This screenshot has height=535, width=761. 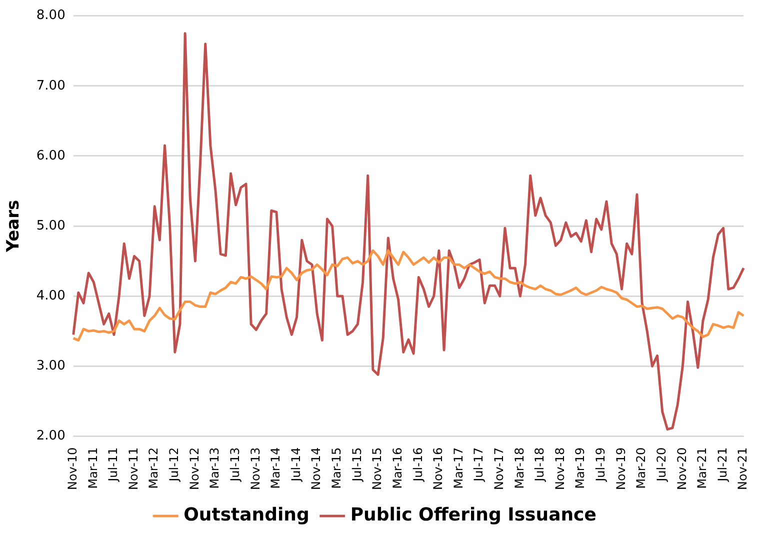 I want to click on x-tick-label: Nov-14, so click(x=316, y=468).